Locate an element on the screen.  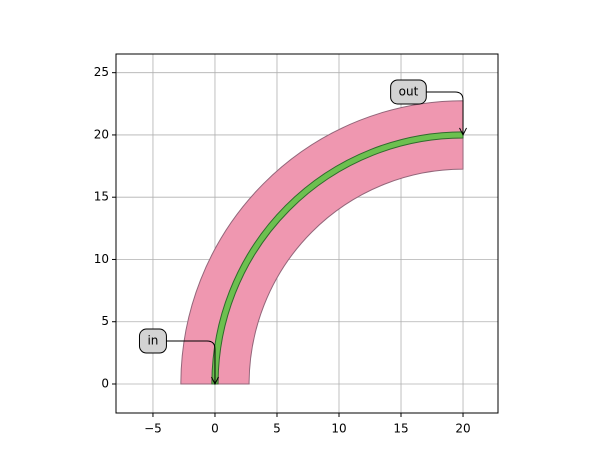
annotation: out is located at coordinates (428, 108).